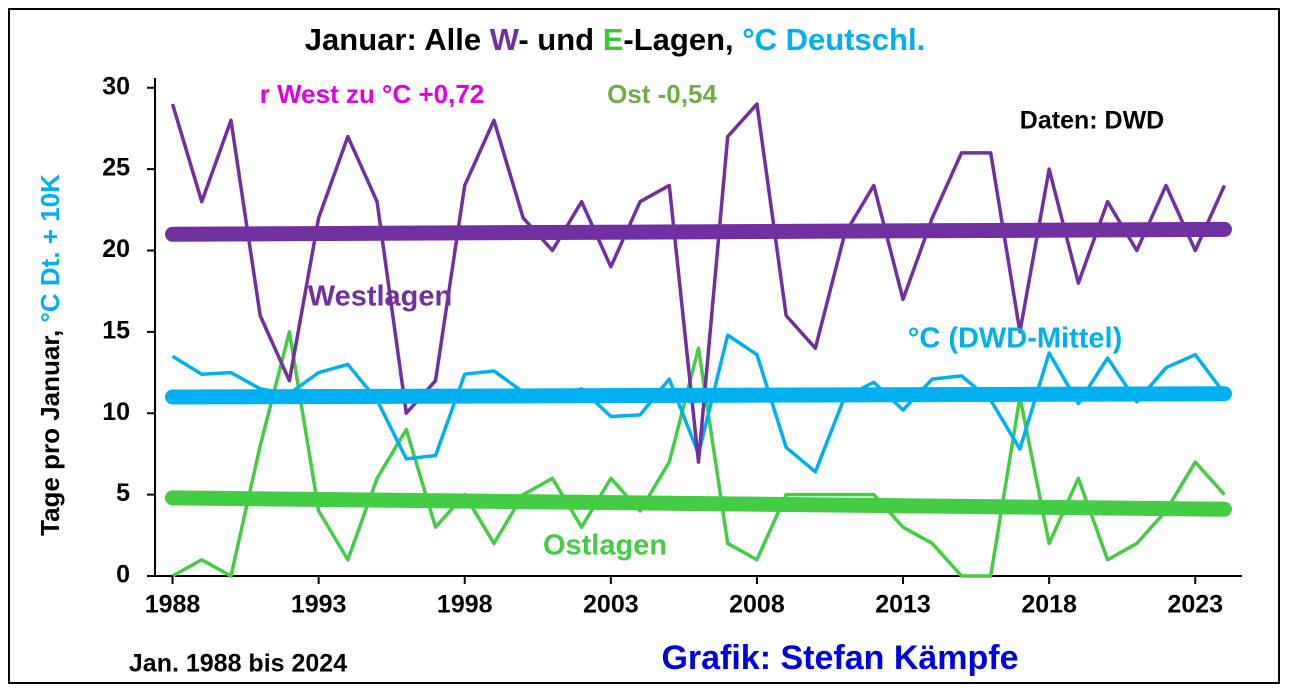 This screenshot has width=1289, height=693. I want to click on annotation: Ost -0,54, so click(662, 94).